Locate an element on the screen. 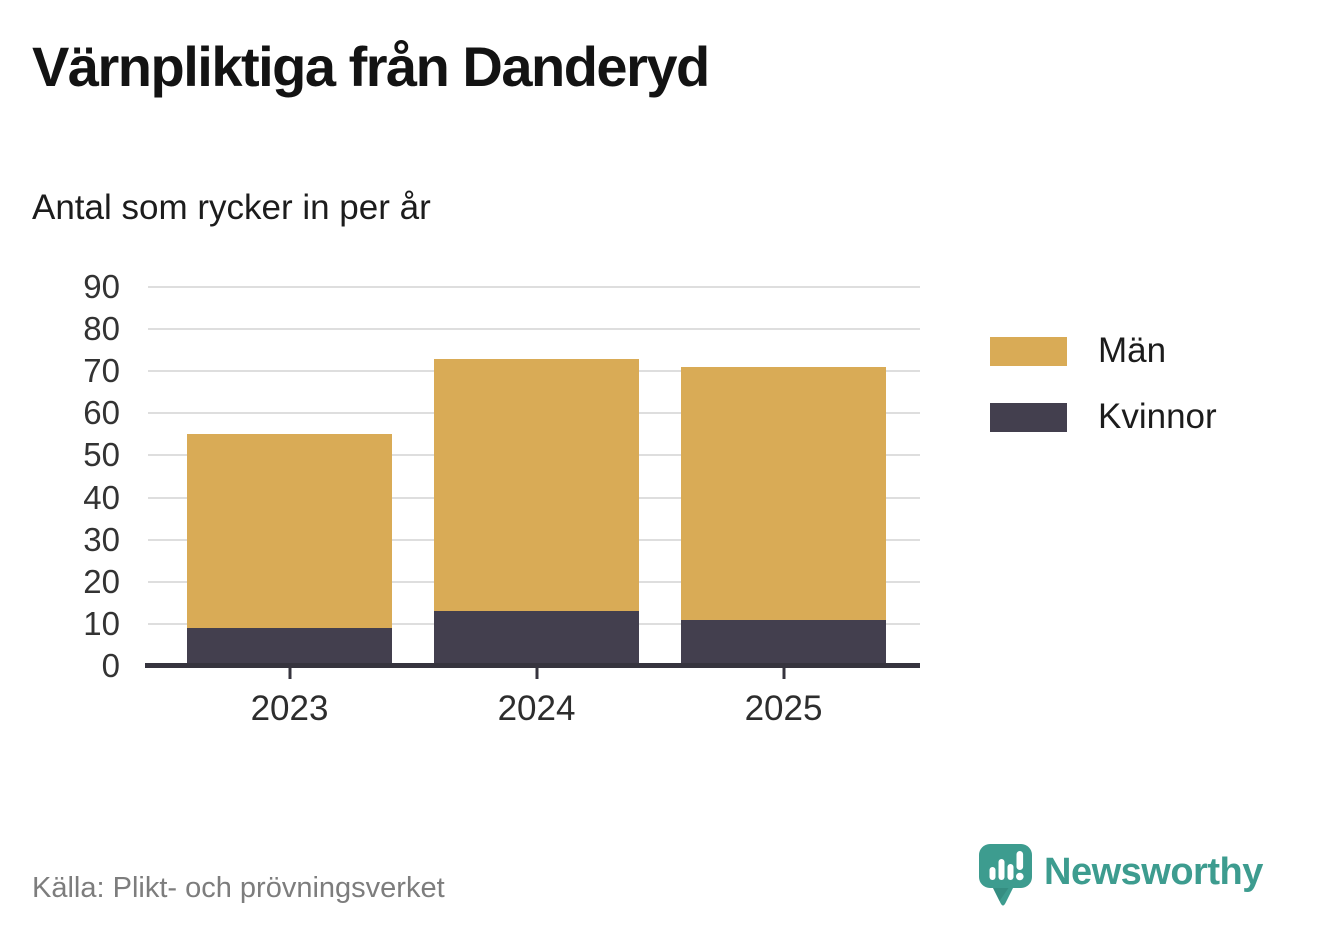 Image resolution: width=1322 pixels, height=939 pixels. bar-segment-män-2025 is located at coordinates (783, 493).